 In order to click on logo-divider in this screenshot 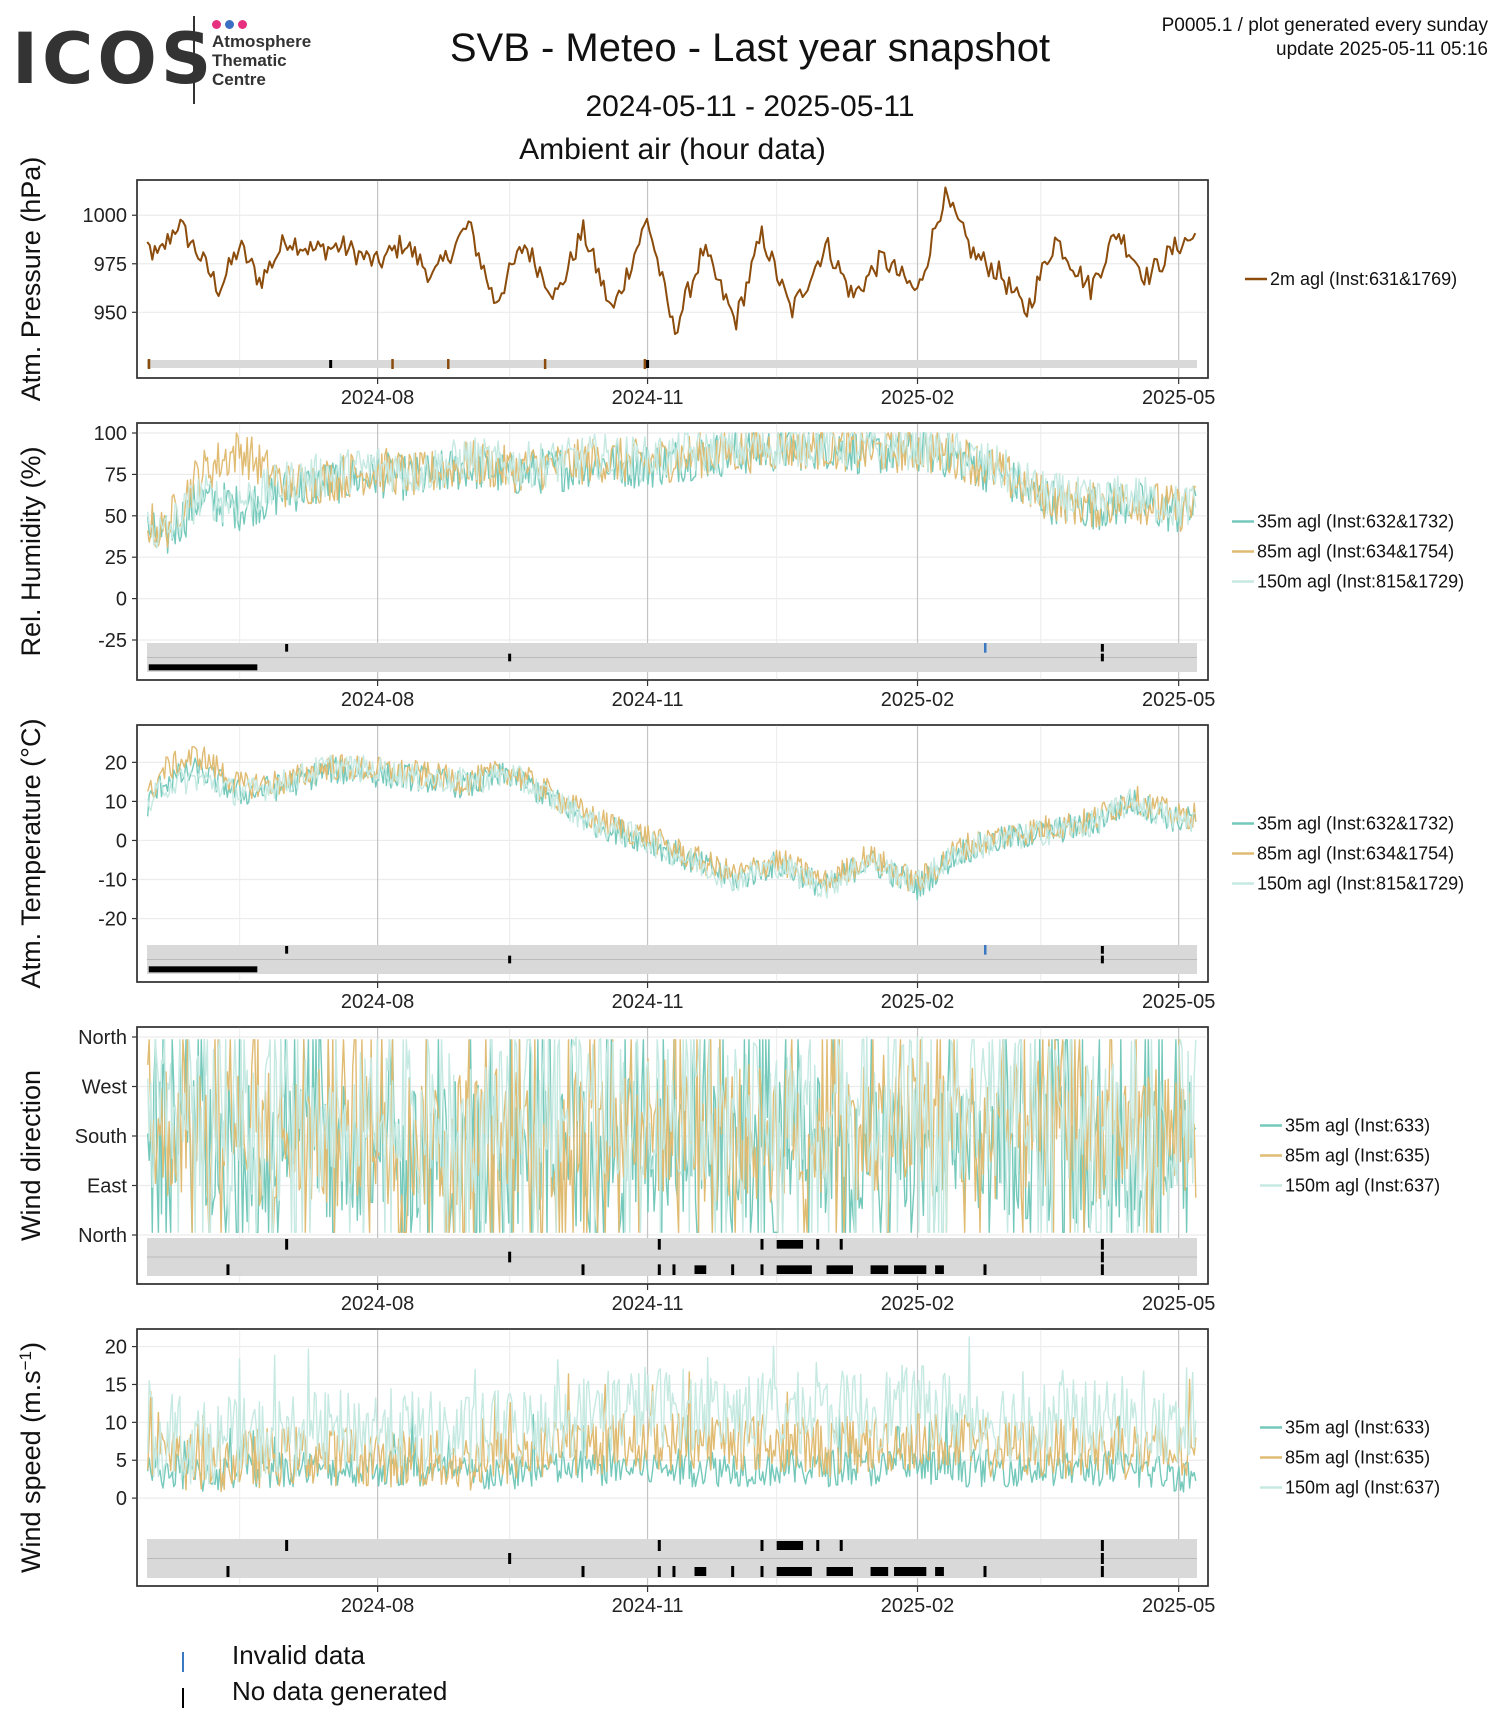, I will do `click(194, 60)`.